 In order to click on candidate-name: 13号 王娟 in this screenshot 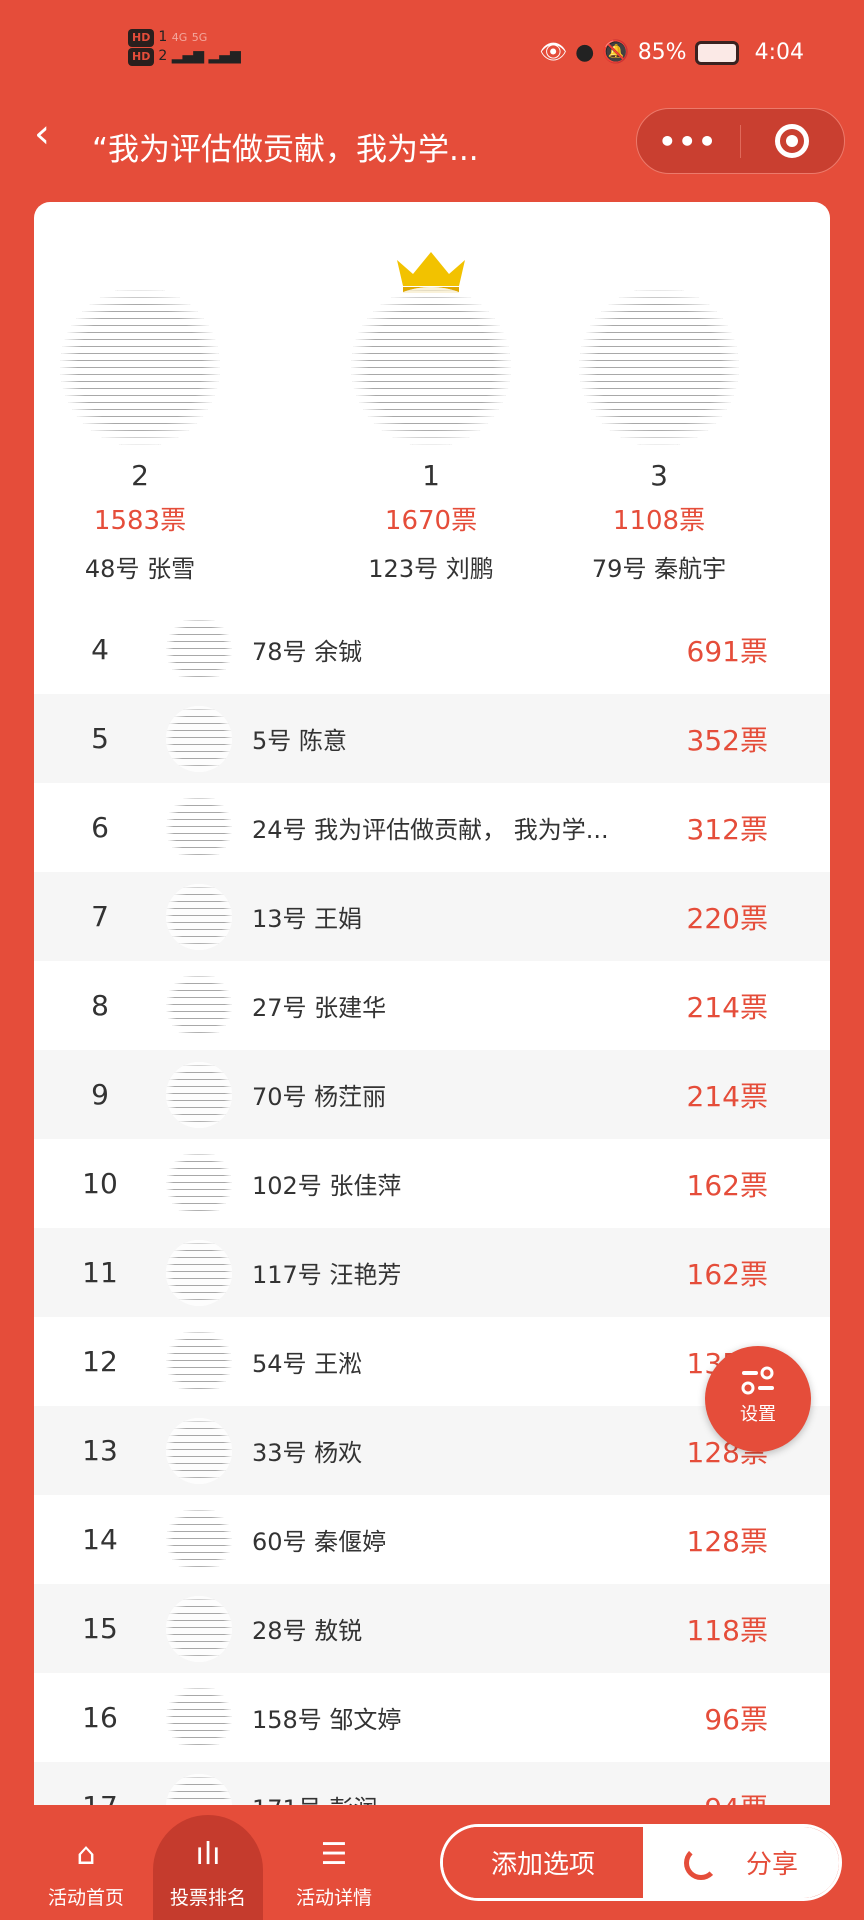, I will do `click(307, 919)`.